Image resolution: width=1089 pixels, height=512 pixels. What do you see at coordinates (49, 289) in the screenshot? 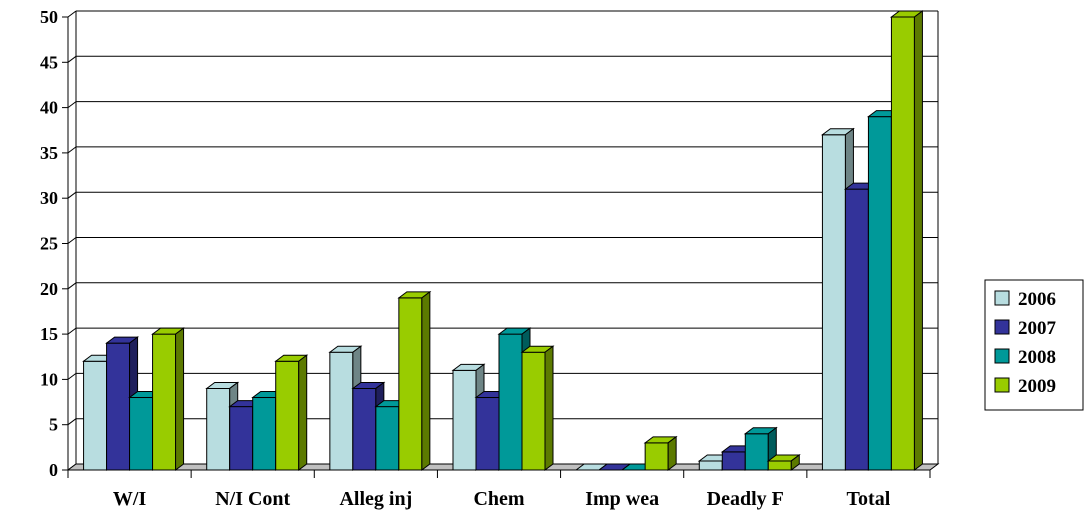
I see `y-tick-label: 20` at bounding box center [49, 289].